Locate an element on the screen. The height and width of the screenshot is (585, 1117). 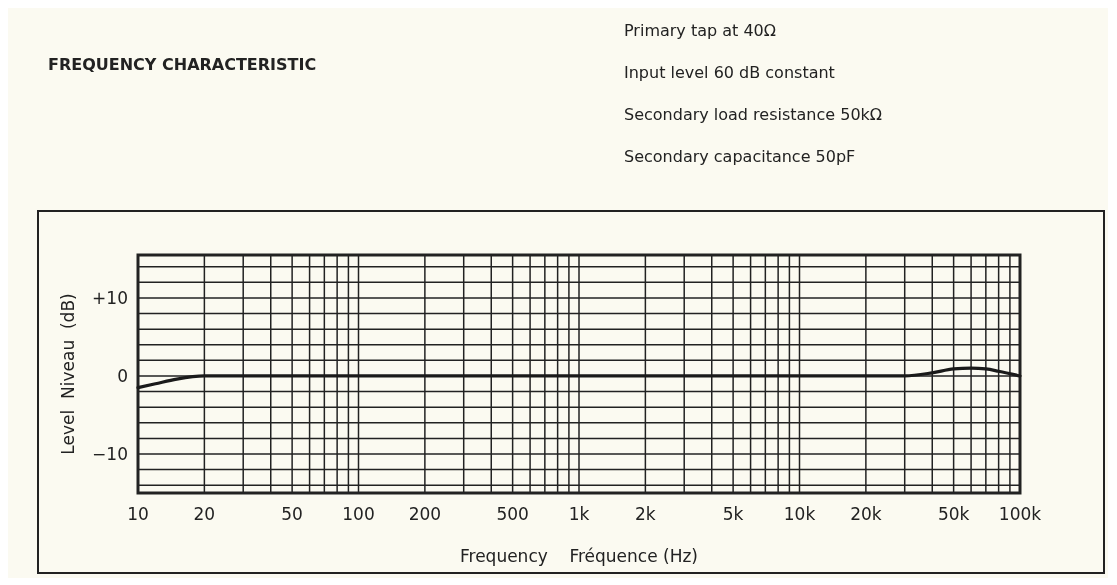
text: Secondary load resistance 50kΩ is located at coordinates (753, 114).